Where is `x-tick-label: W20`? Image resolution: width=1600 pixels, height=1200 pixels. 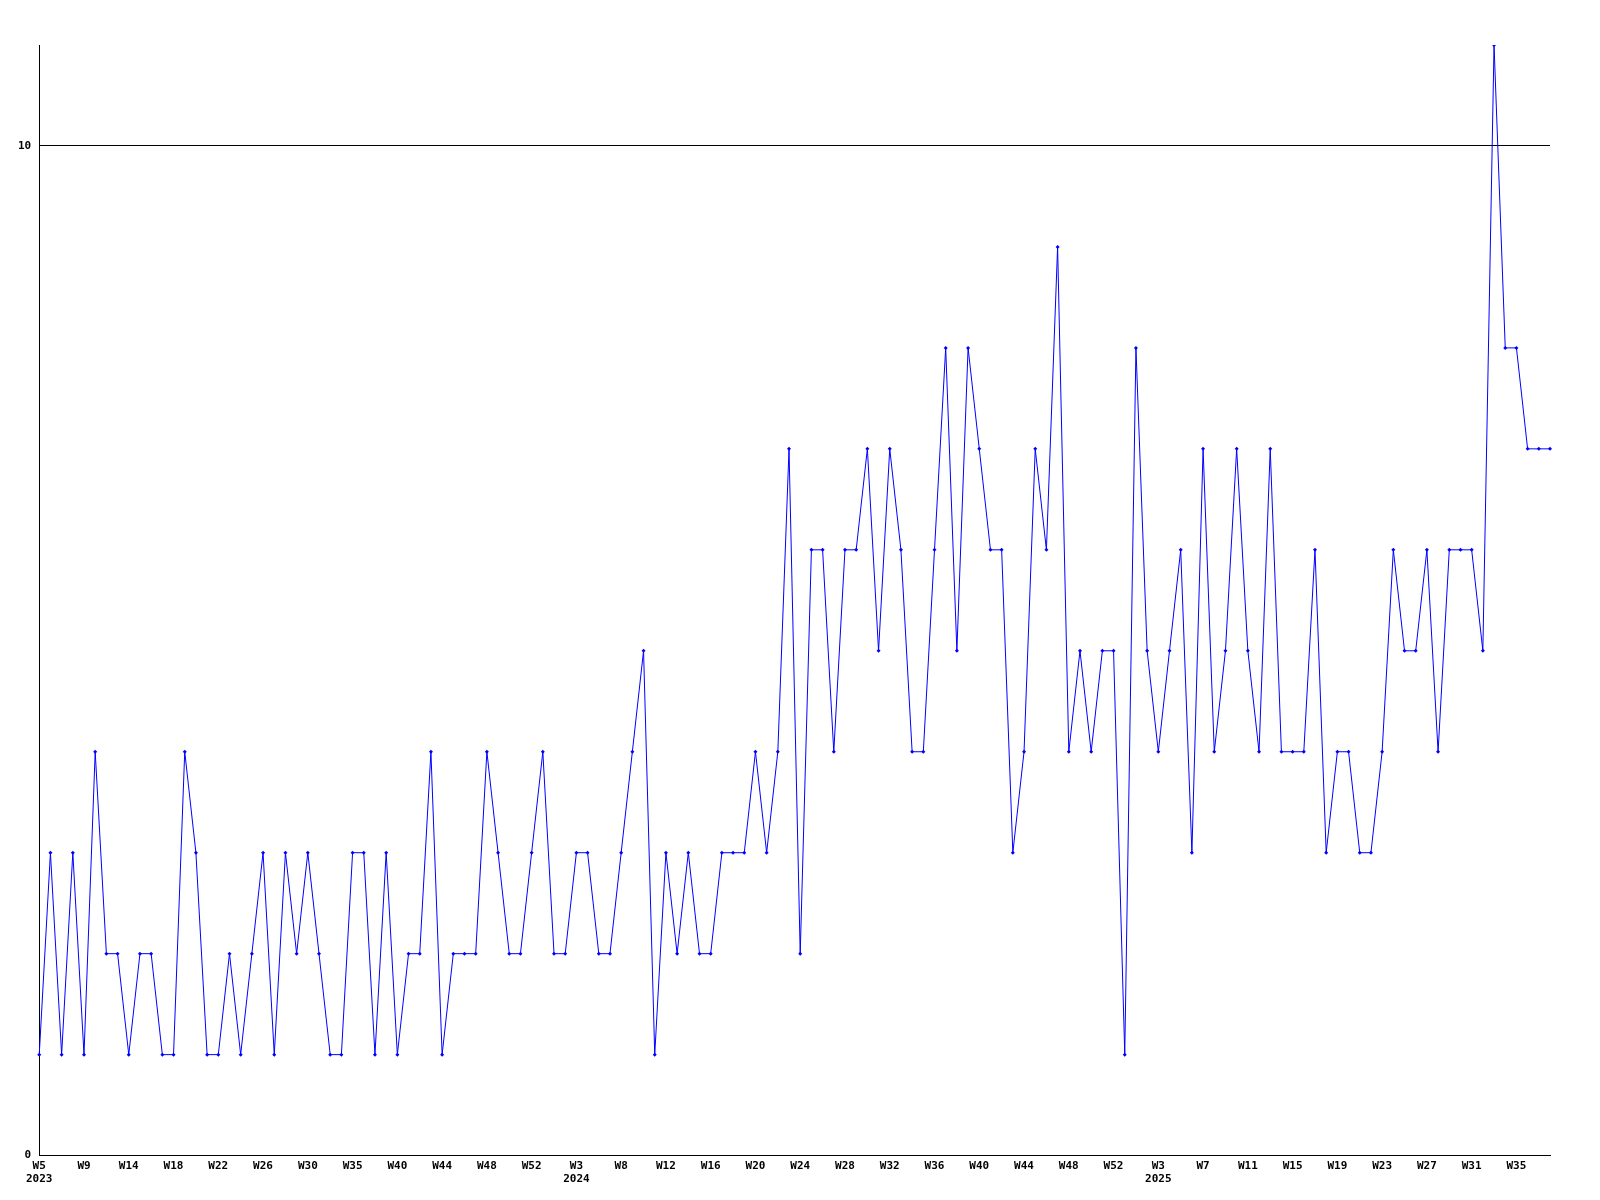
x-tick-label: W20 is located at coordinates (755, 1166).